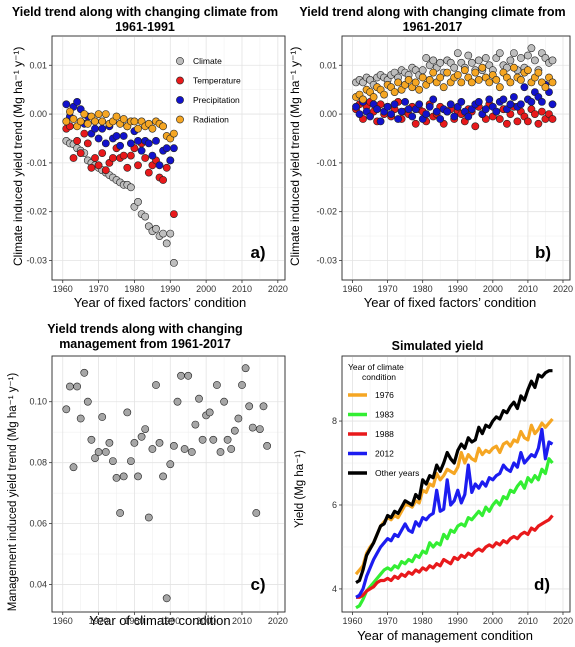 The image size is (575, 647). Describe the element at coordinates (334, 589) in the screenshot. I see `chart-d-tick-label-y: 4` at that location.